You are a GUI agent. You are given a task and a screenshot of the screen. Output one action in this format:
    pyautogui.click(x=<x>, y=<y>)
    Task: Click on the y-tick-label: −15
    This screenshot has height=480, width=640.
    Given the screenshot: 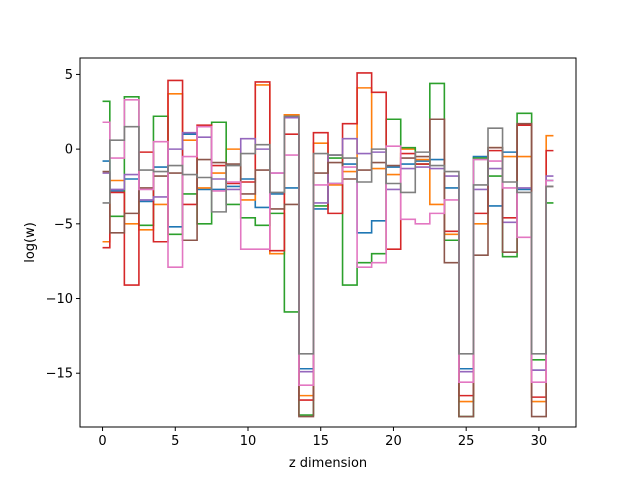 What is the action you would take?
    pyautogui.click(x=59, y=374)
    